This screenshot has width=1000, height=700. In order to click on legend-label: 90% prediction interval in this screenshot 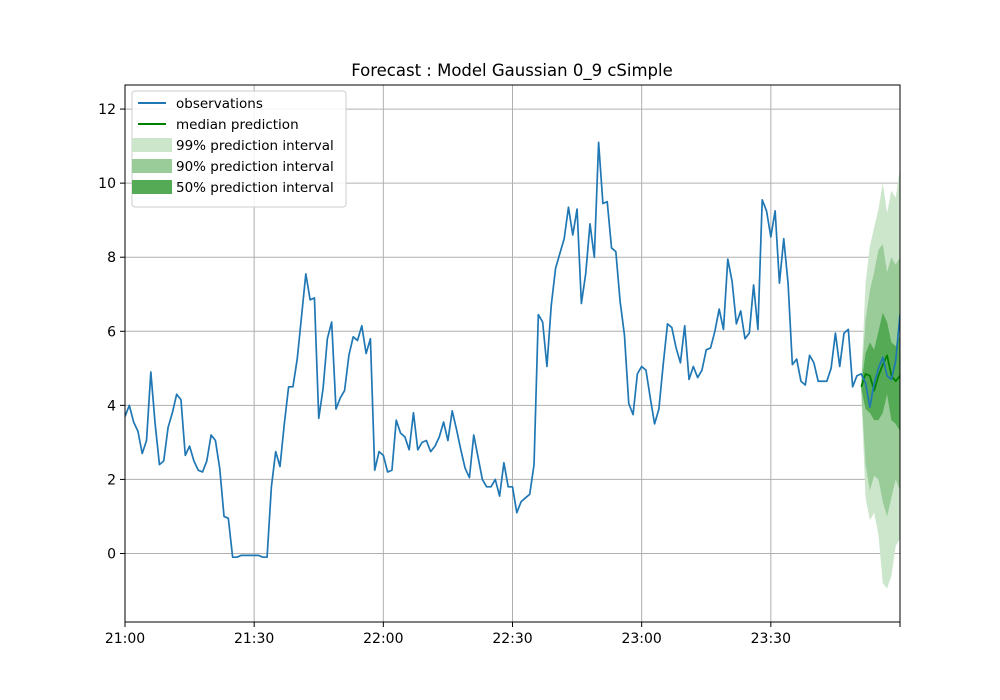, I will do `click(255, 167)`.